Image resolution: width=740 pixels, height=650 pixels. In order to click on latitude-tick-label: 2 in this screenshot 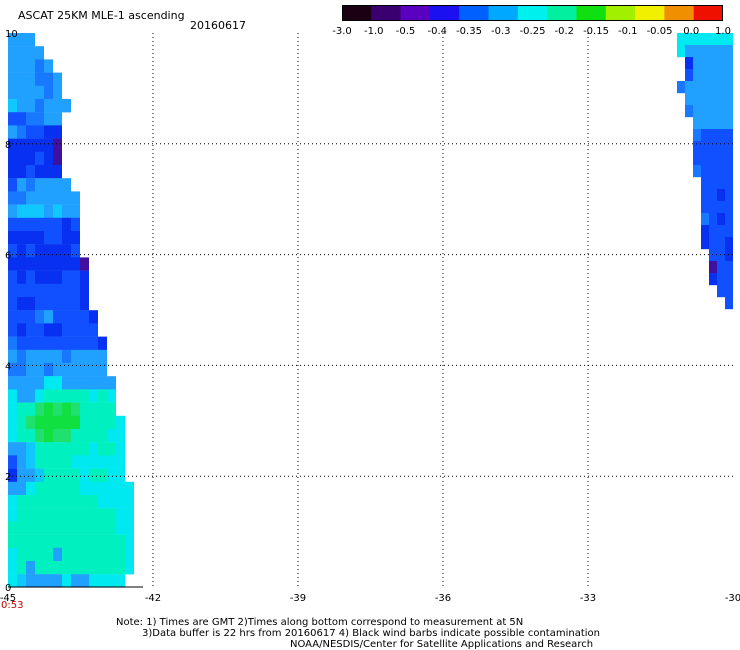, I will do `click(8, 477)`.